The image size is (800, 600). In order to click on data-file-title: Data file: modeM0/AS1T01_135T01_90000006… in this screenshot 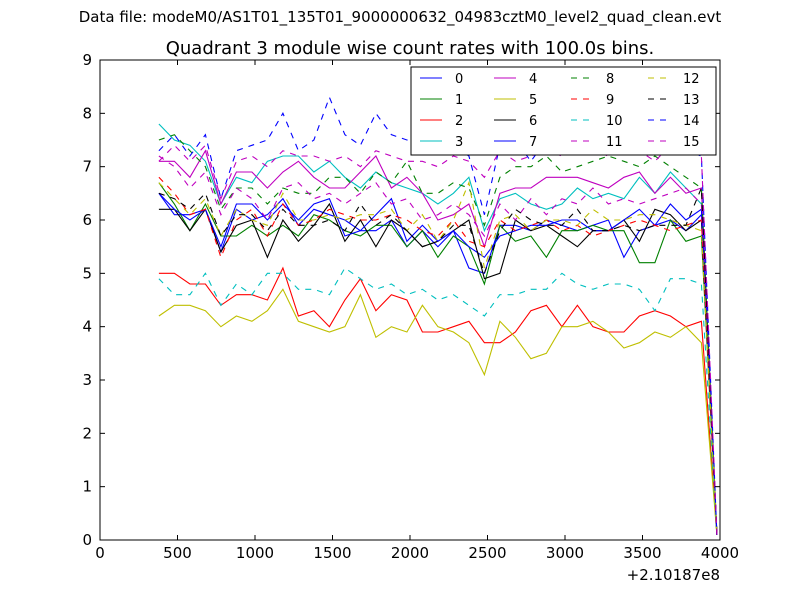, I will do `click(400, 17)`.